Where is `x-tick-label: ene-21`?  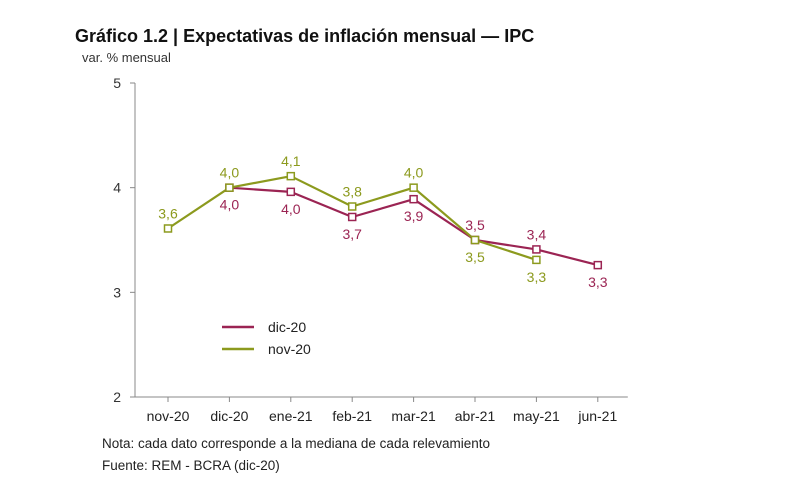
x-tick-label: ene-21 is located at coordinates (291, 416).